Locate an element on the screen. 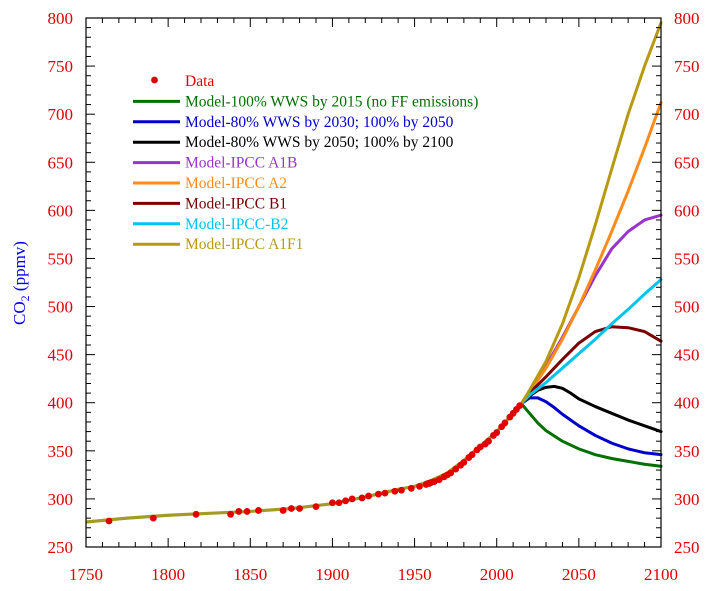 The height and width of the screenshot is (591, 720). y-tick-label-right: 650 is located at coordinates (687, 162).